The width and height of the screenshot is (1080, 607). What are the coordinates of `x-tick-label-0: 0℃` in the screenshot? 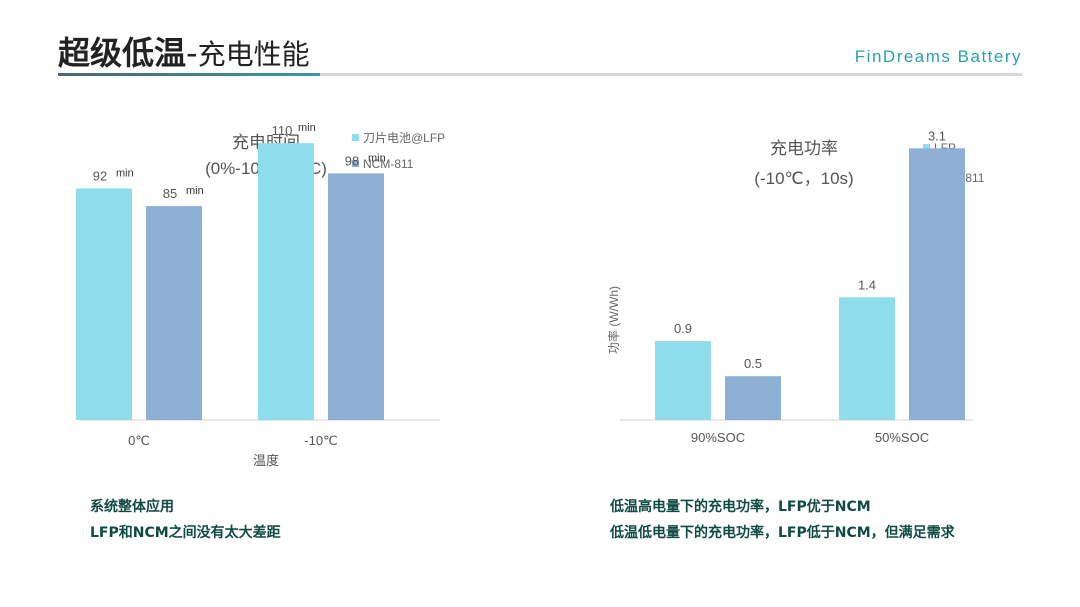 It's located at (139, 440).